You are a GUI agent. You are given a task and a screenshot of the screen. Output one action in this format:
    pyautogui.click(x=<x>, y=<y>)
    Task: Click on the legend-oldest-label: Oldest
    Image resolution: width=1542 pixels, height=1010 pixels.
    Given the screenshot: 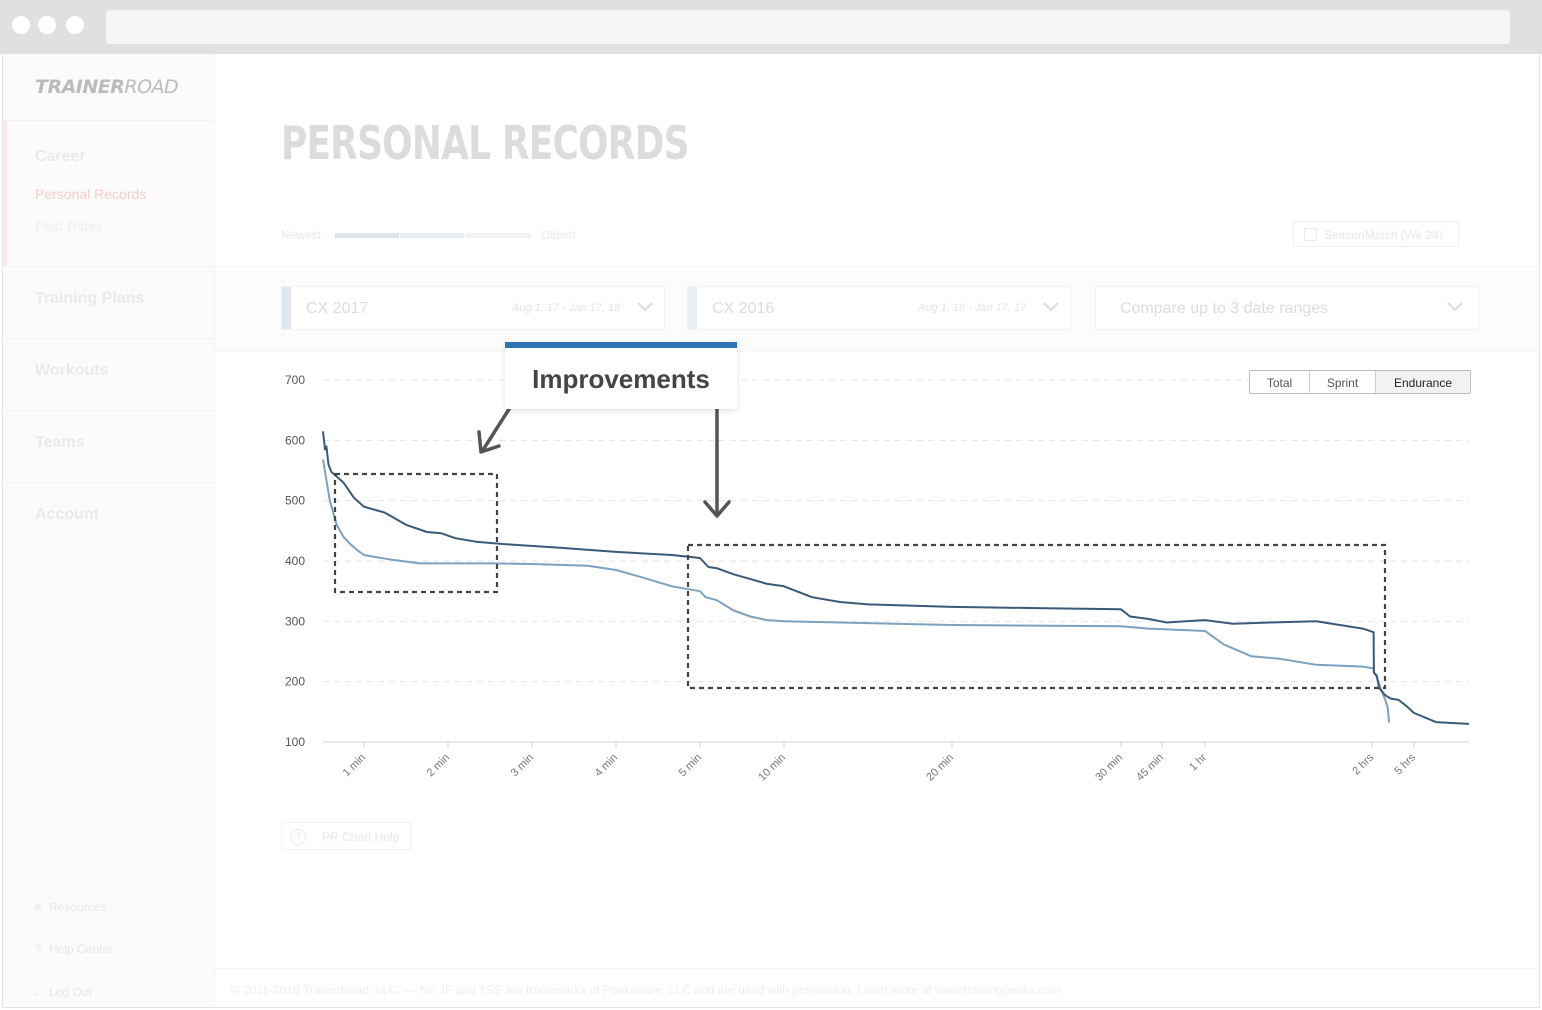 What is the action you would take?
    pyautogui.click(x=558, y=235)
    